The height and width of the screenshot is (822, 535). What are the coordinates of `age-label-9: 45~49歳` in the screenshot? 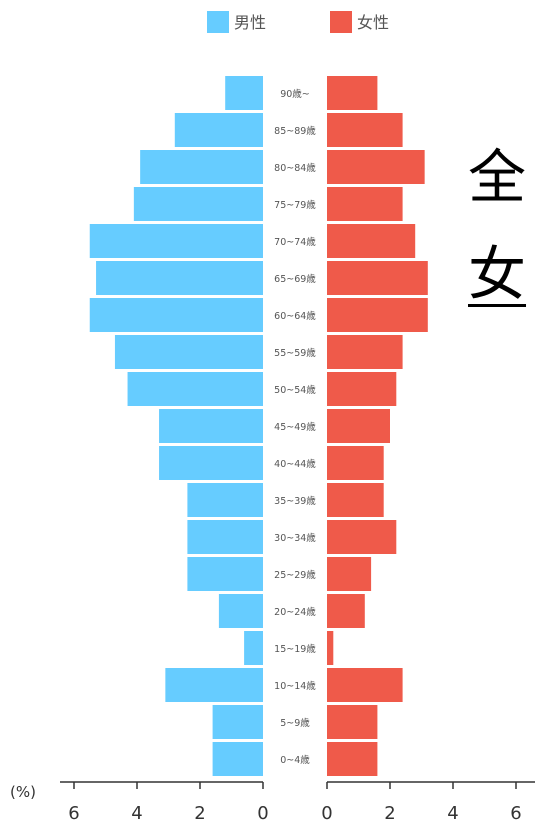 It's located at (295, 427).